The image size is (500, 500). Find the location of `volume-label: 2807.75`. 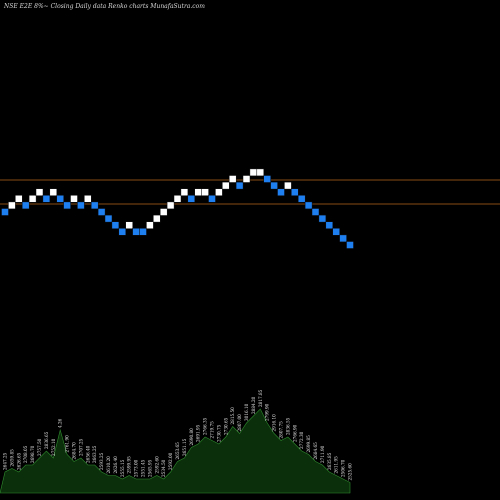

volume-label: 2807.75 is located at coordinates (281, 430).